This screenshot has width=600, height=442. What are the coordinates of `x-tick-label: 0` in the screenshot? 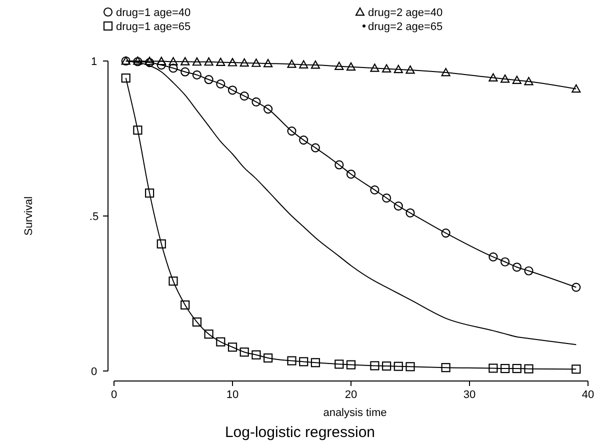 It's located at (114, 395).